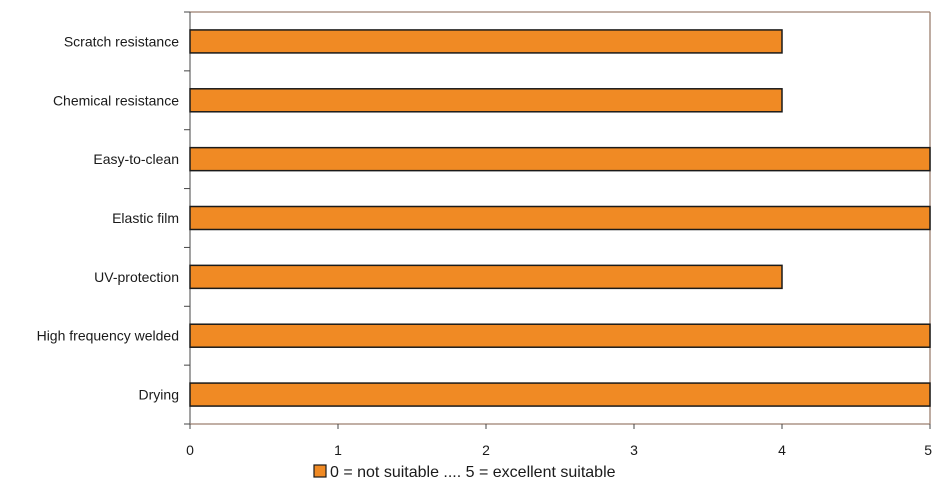  Describe the element at coordinates (320, 471) in the screenshot. I see `legend-swatch` at that location.